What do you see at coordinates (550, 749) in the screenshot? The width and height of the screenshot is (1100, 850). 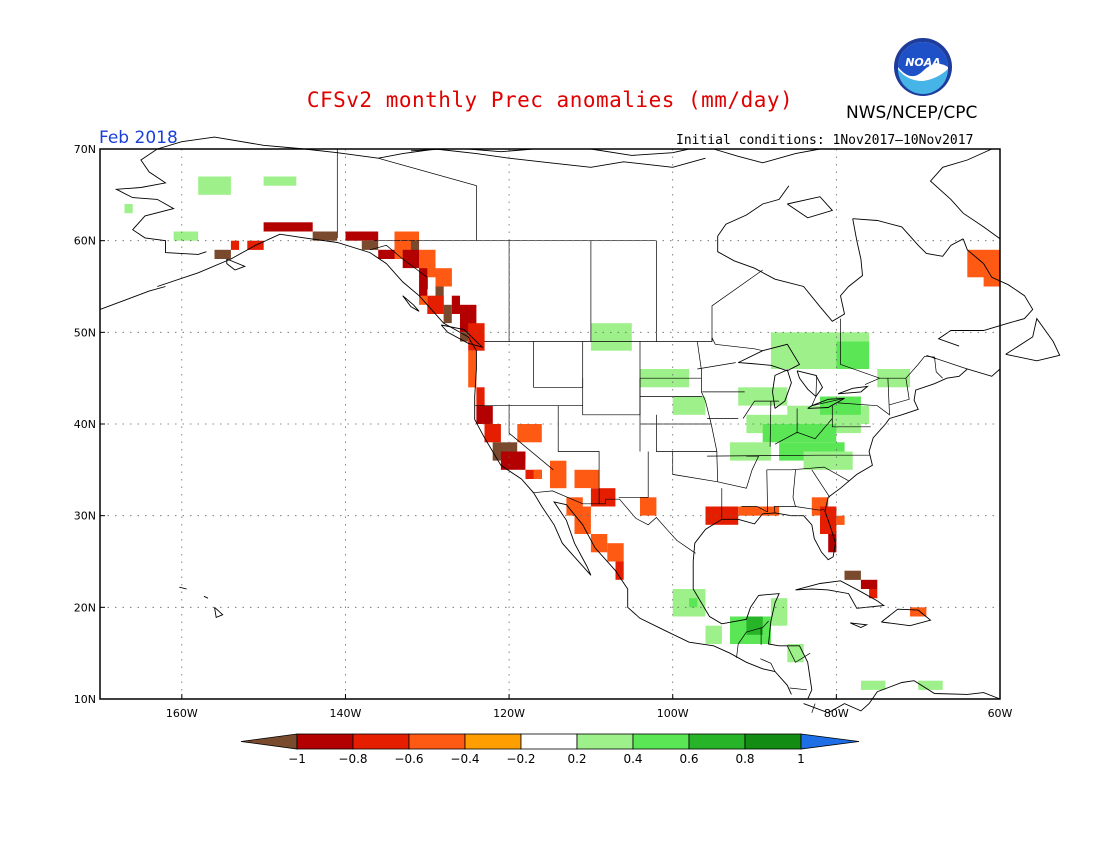 I see `colorbar: −1 −0.8 −0.6 −0.4 −0.2 0.2 0.4 0.6 0.8 1` at bounding box center [550, 749].